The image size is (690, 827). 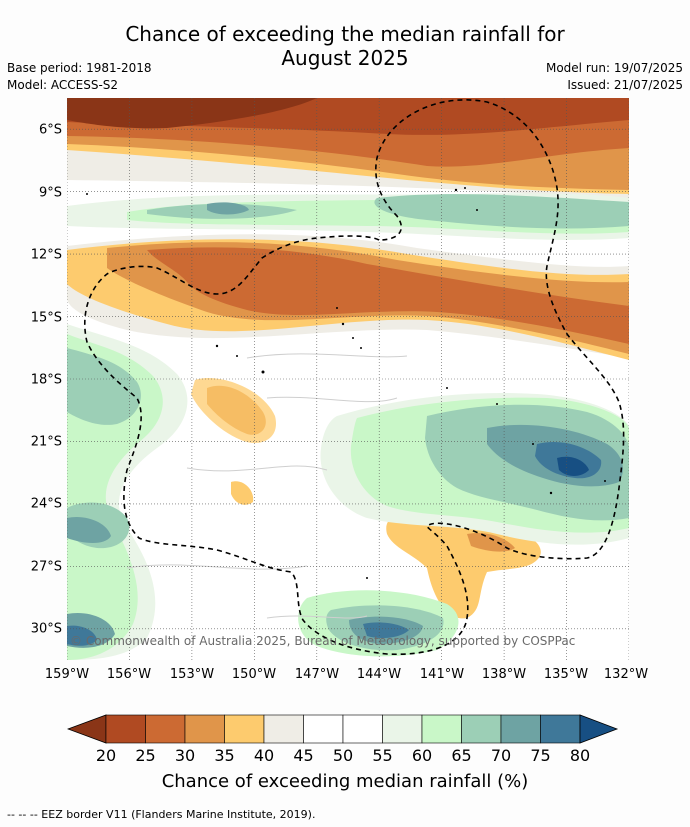 I want to click on colorbar-extend-low, so click(x=87, y=729).